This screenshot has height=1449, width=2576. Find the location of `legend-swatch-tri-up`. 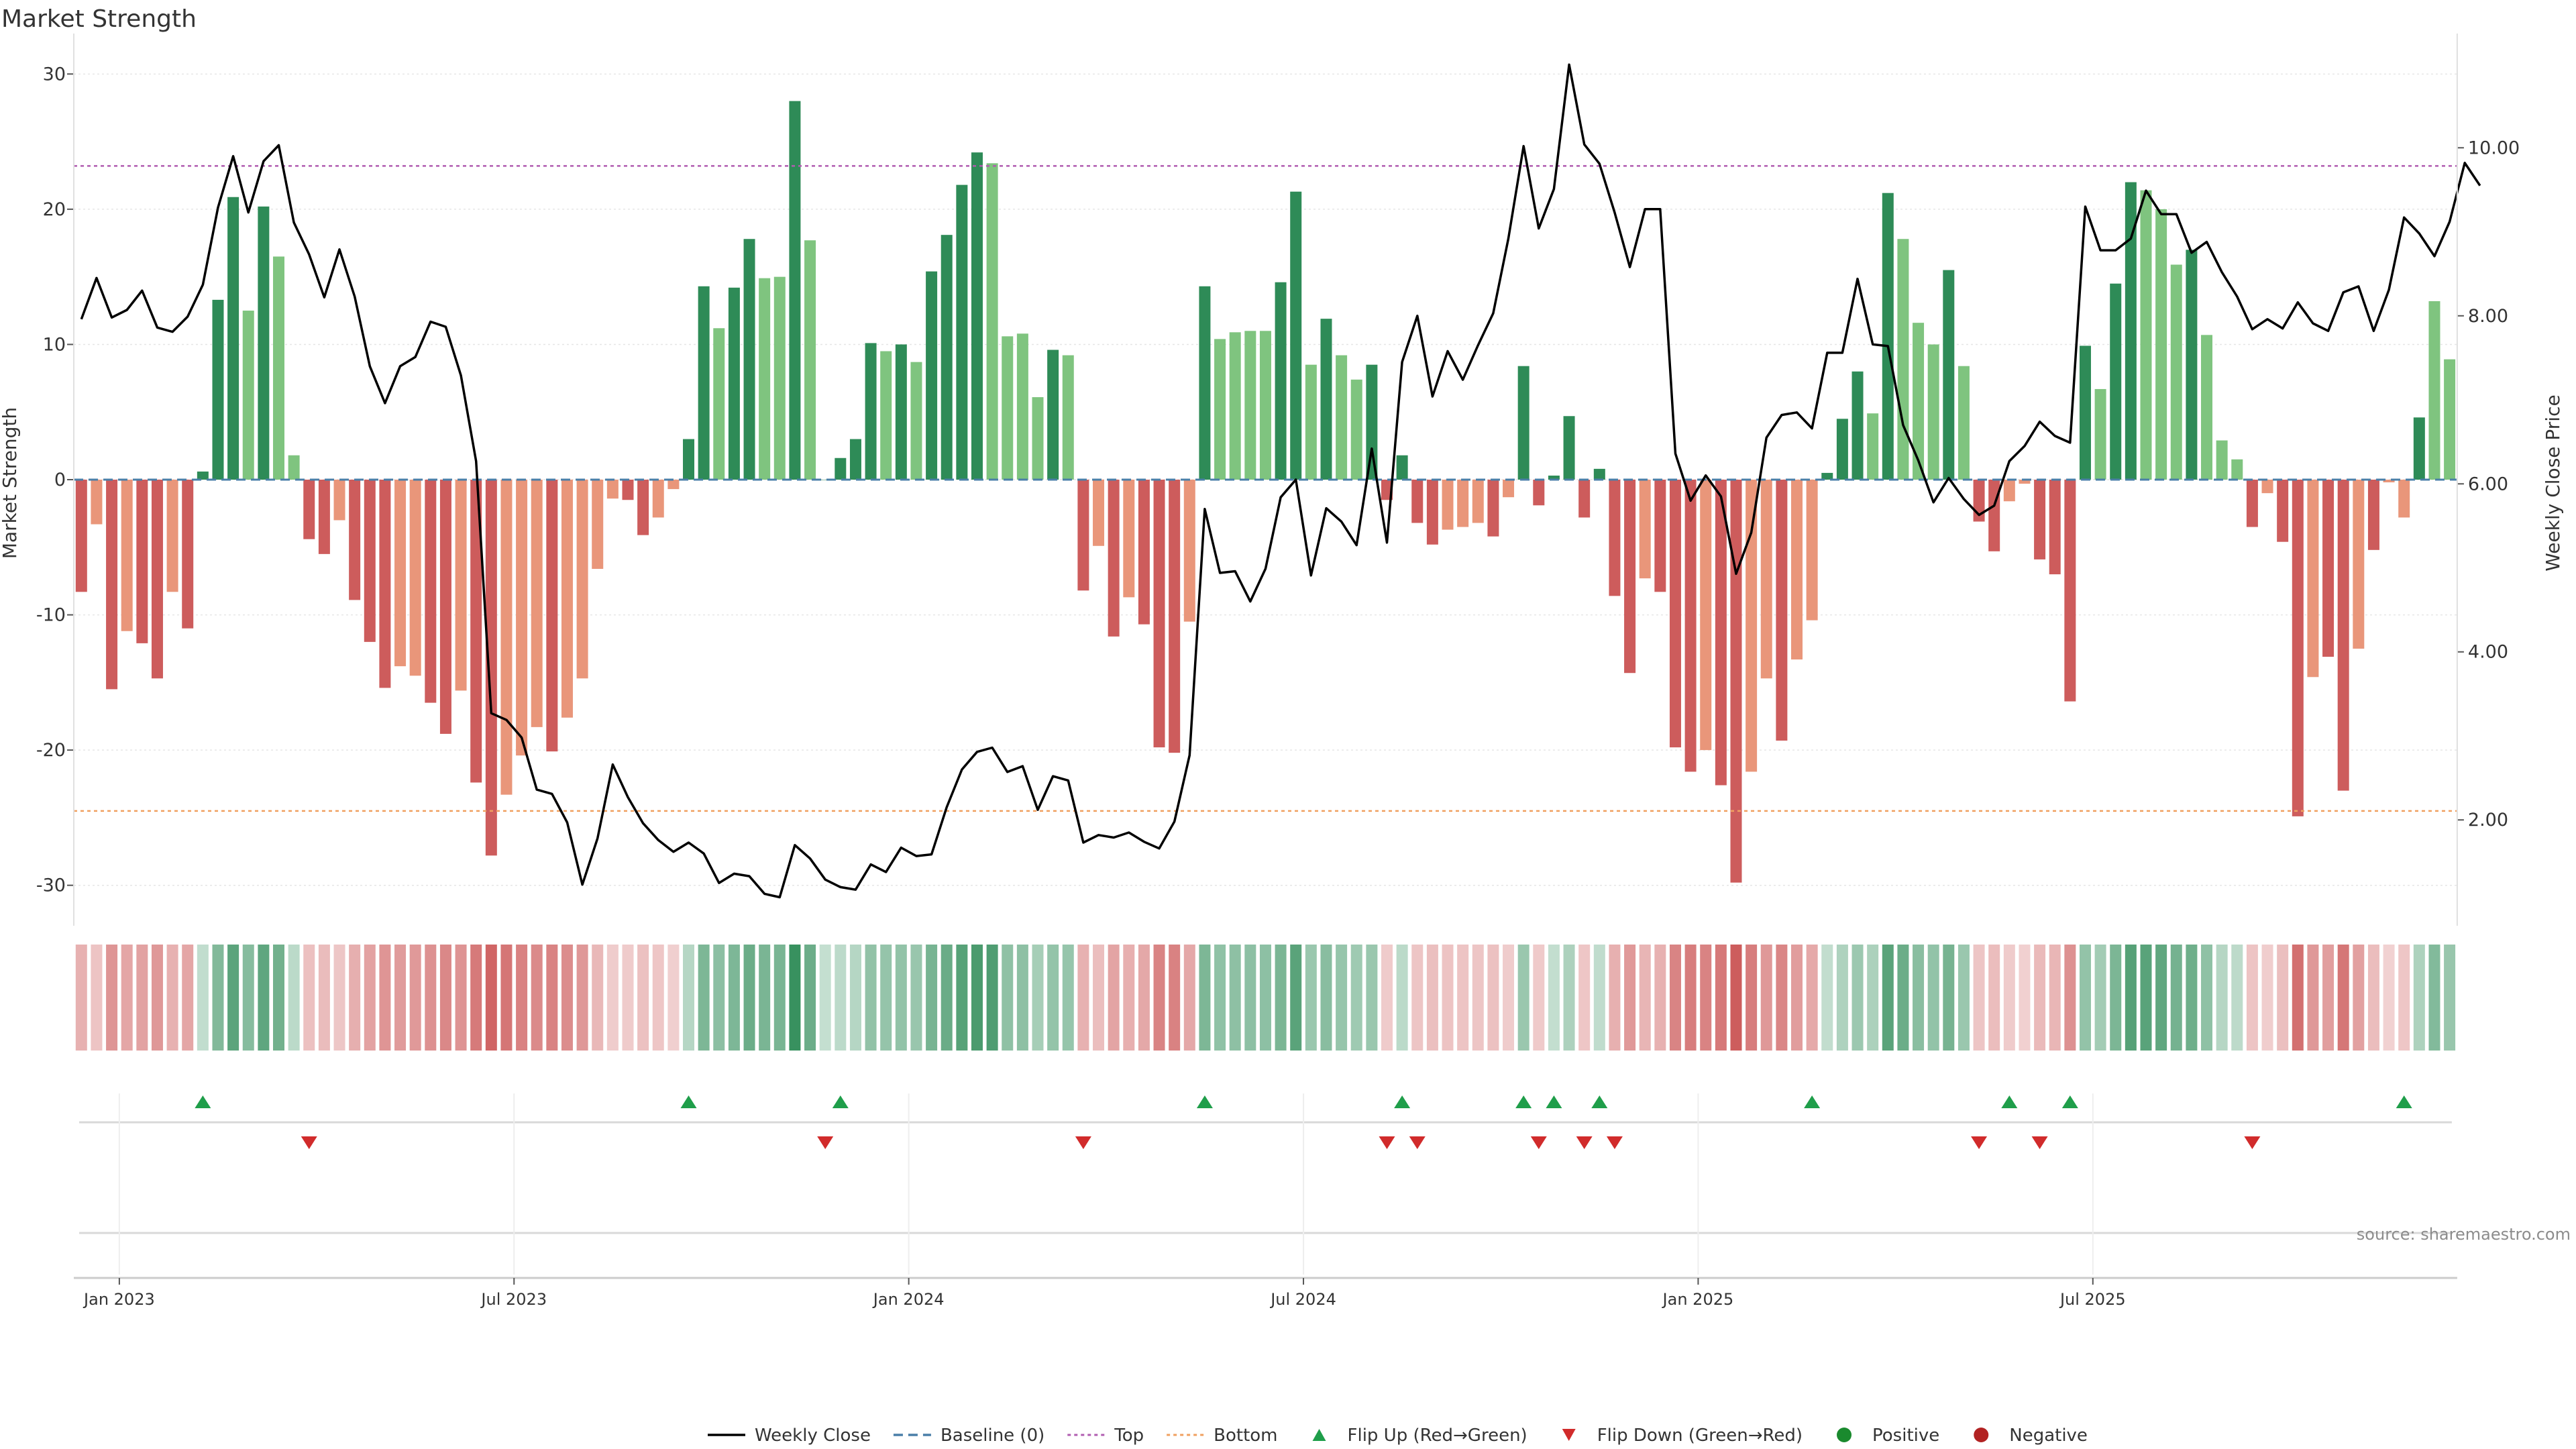

legend-swatch-tri-up is located at coordinates (1319, 1435).